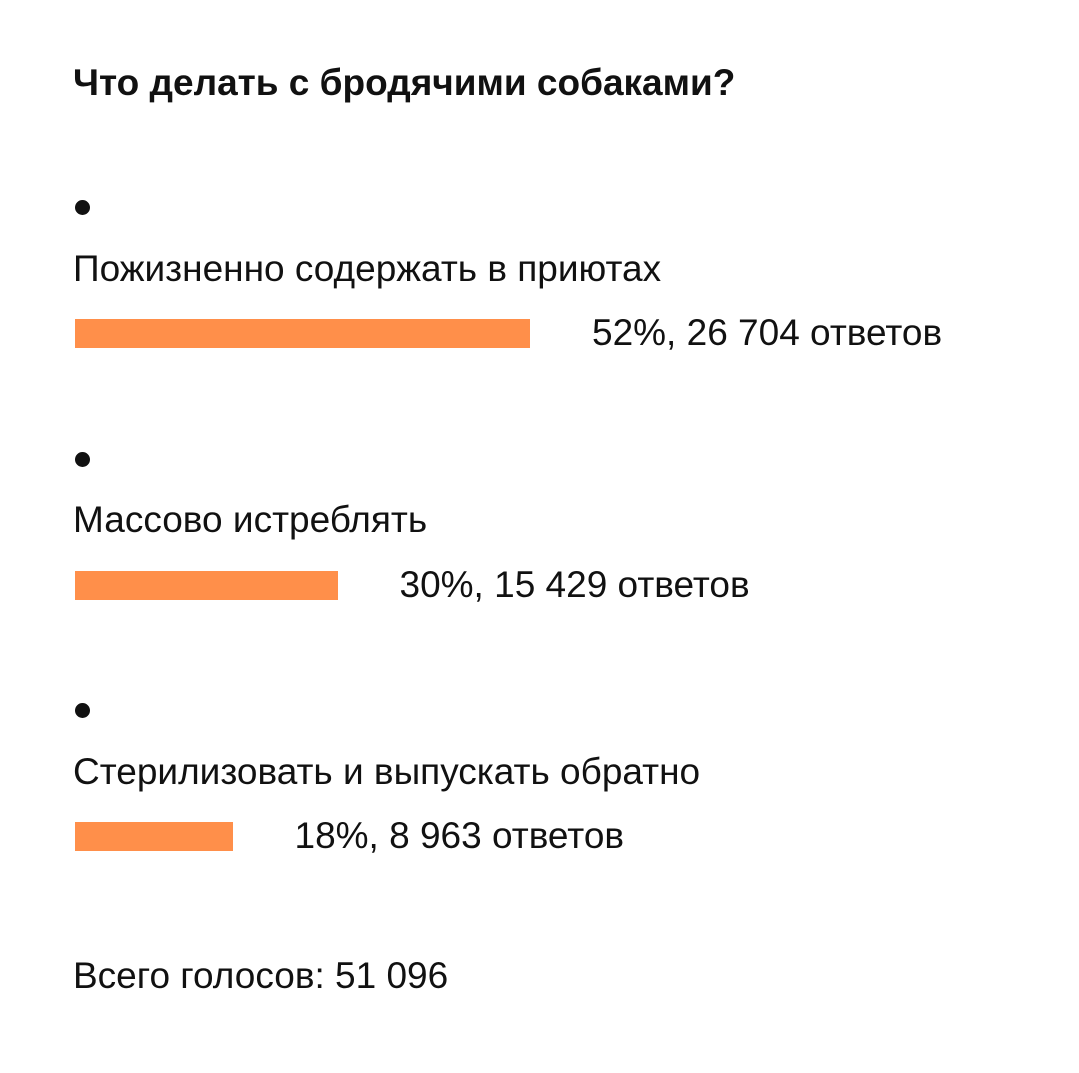  Describe the element at coordinates (261, 975) in the screenshot. I see `total-votes: Всего голосов: 51 096` at that location.